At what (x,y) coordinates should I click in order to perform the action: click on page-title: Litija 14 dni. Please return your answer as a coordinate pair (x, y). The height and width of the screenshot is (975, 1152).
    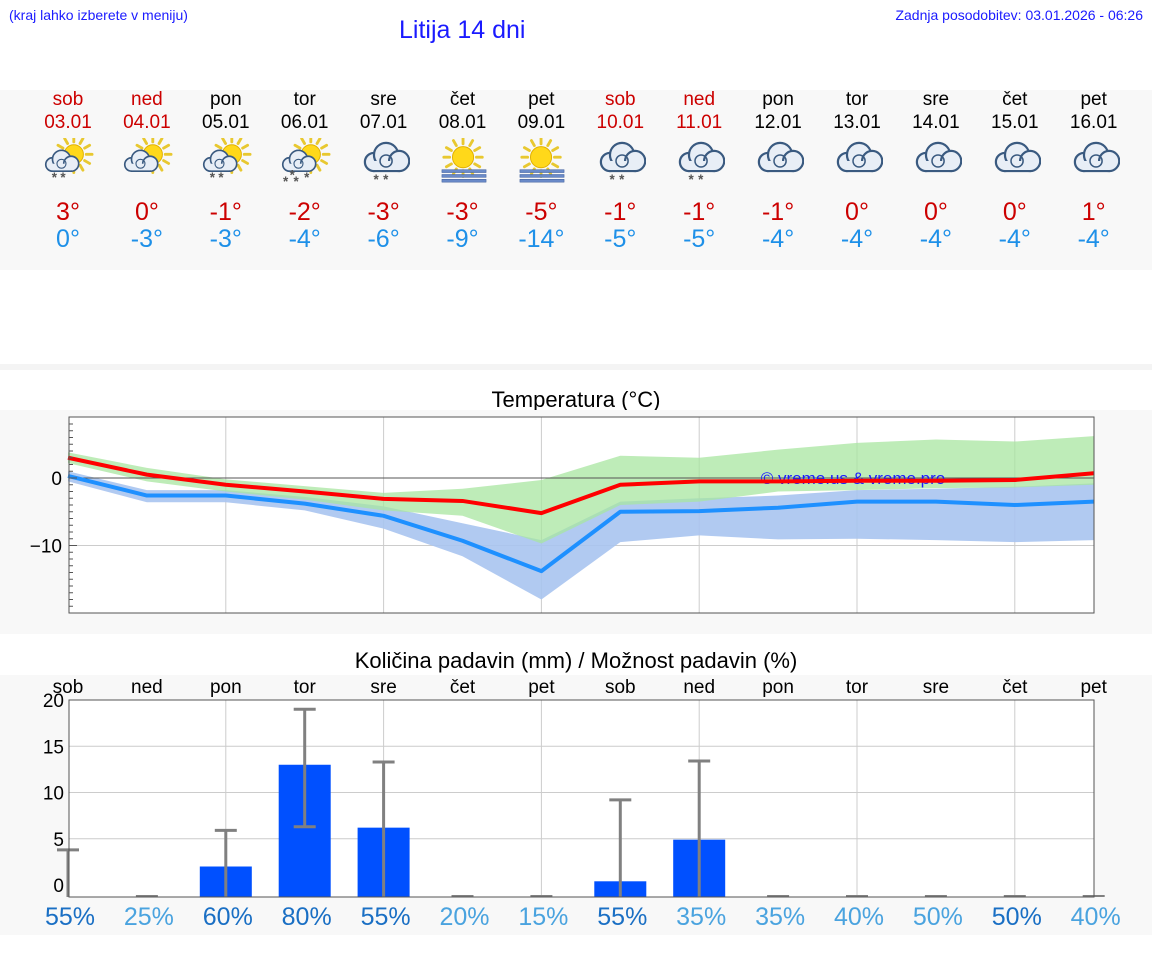
    Looking at the image, I should click on (462, 30).